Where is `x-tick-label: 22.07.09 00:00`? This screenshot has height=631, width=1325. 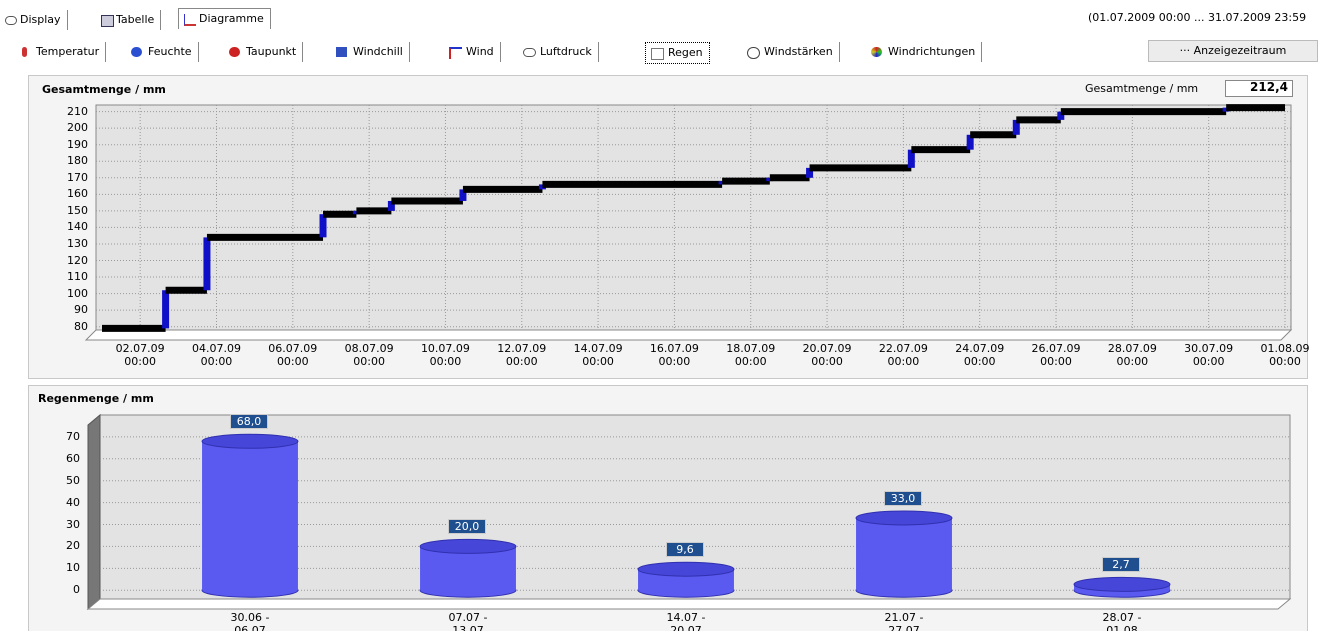
x-tick-label: 22.07.09 00:00 is located at coordinates (903, 355).